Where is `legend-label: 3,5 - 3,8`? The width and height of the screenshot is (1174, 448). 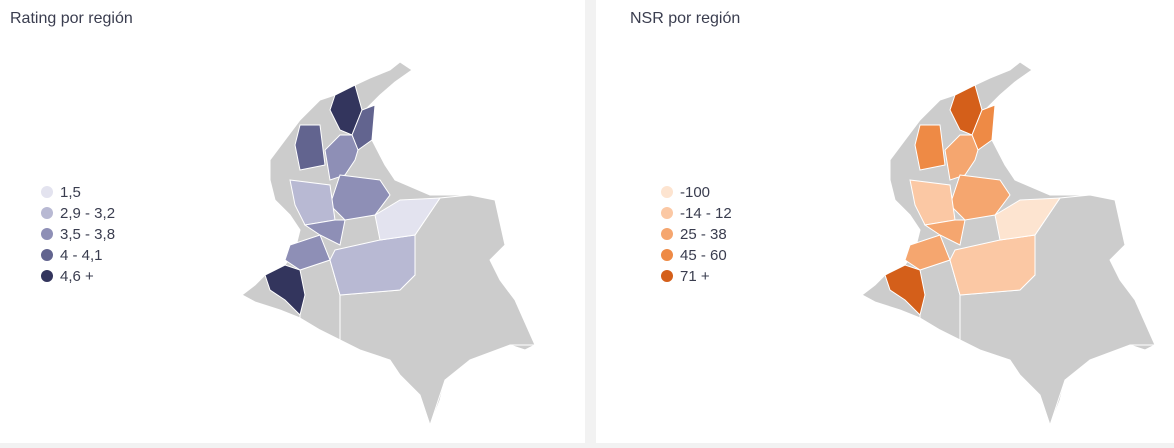
legend-label: 3,5 - 3,8 is located at coordinates (87, 234).